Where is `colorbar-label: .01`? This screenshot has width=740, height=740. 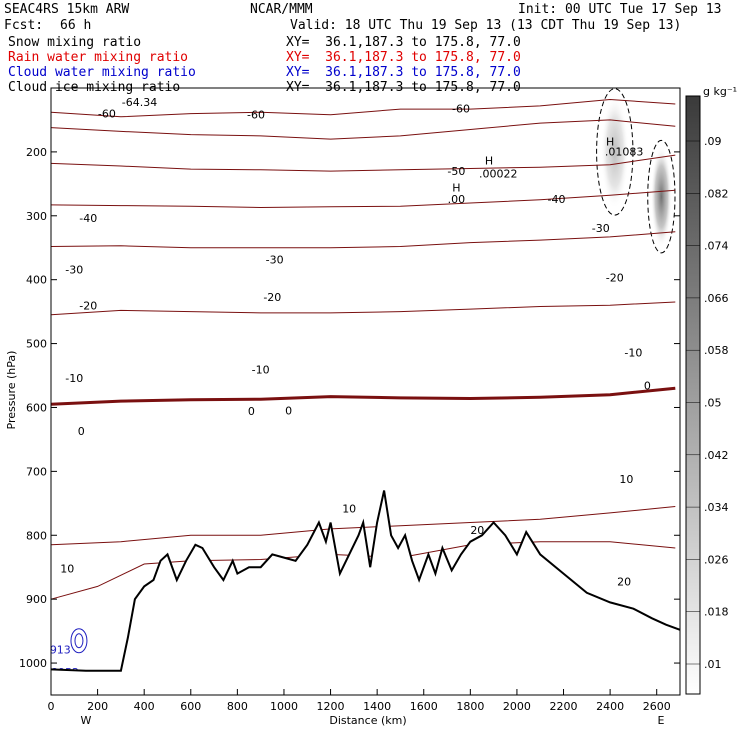 colorbar-label: .01 is located at coordinates (713, 664).